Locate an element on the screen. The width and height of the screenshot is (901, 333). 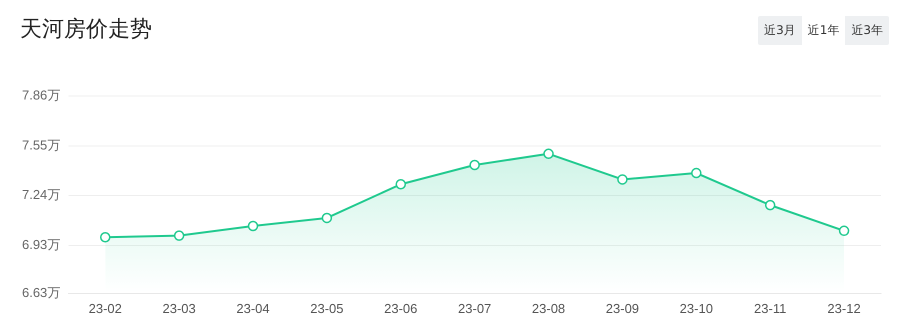
x-tick-label: 23-11 is located at coordinates (770, 308).